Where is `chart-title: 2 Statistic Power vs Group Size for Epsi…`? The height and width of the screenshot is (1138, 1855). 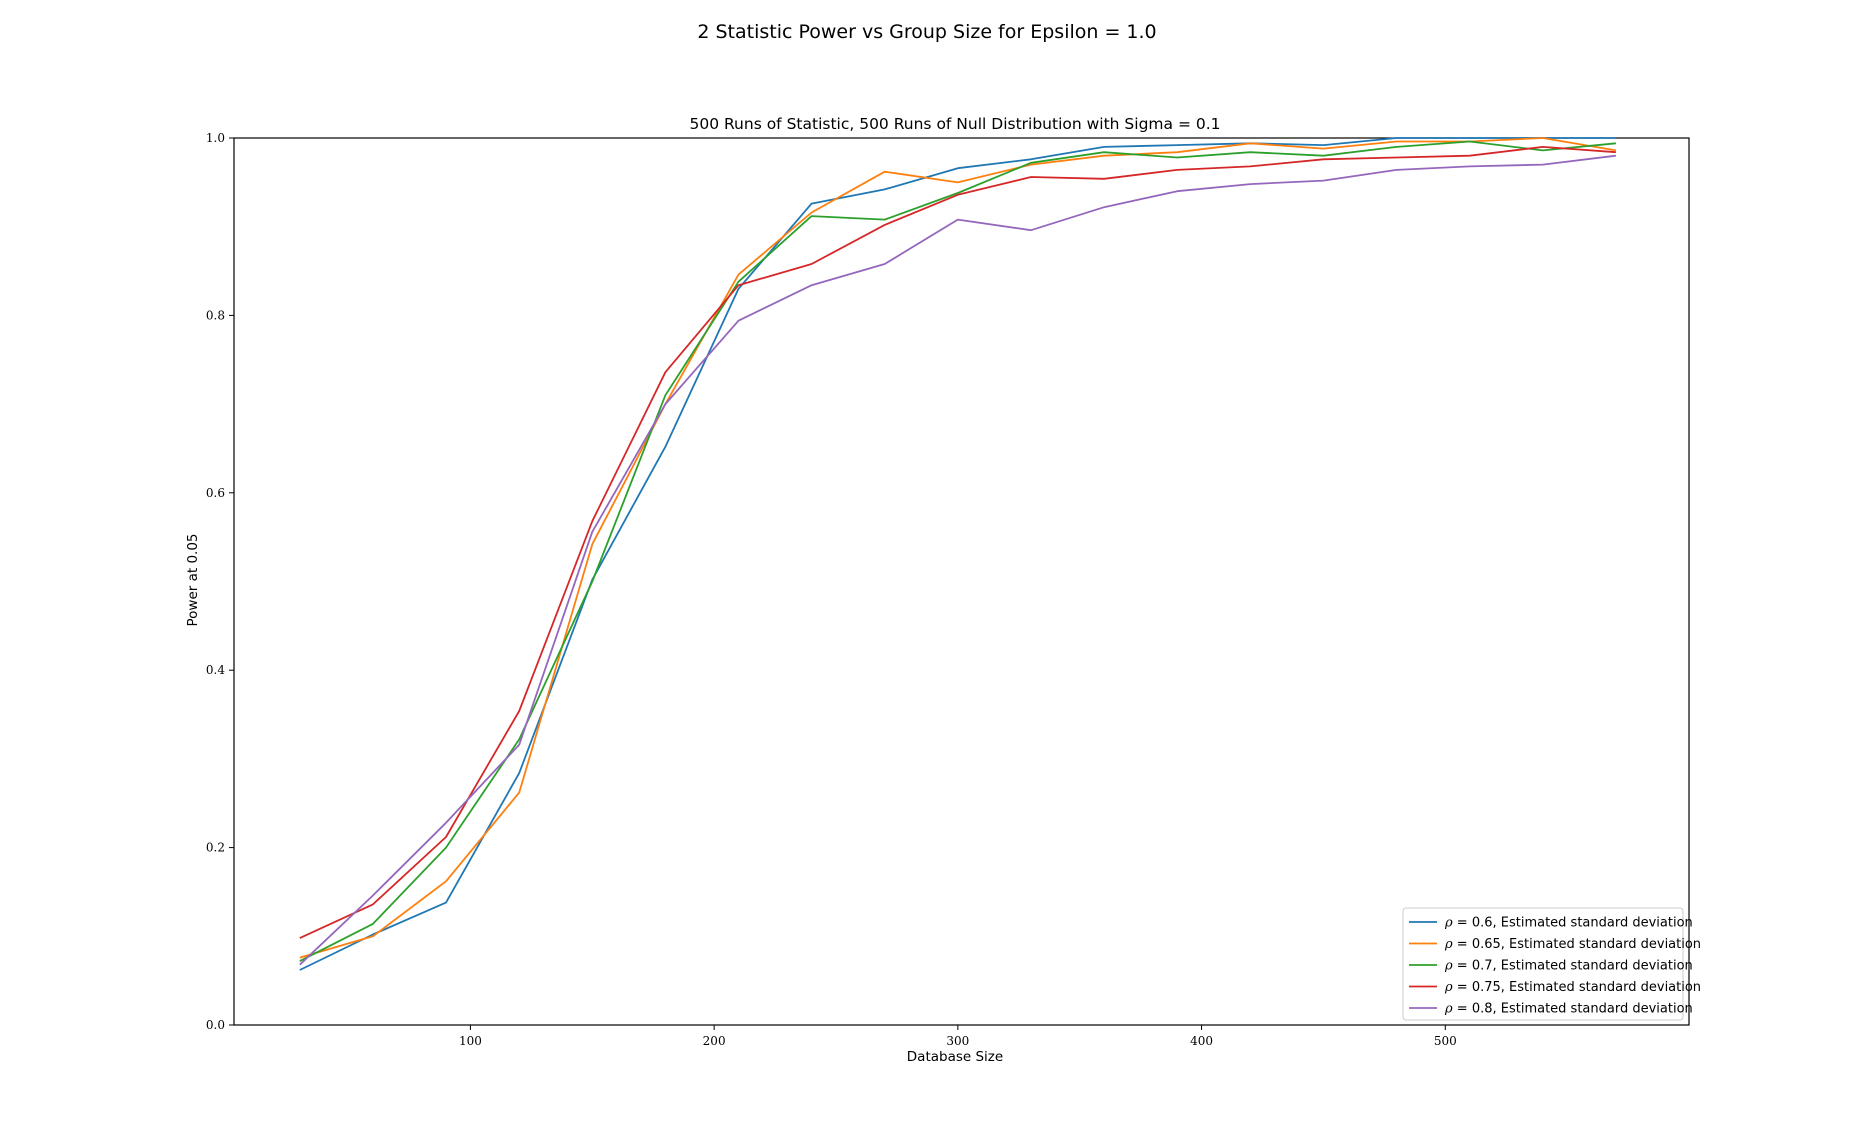
chart-title: 2 Statistic Power vs Group Size for Epsi… is located at coordinates (926, 32).